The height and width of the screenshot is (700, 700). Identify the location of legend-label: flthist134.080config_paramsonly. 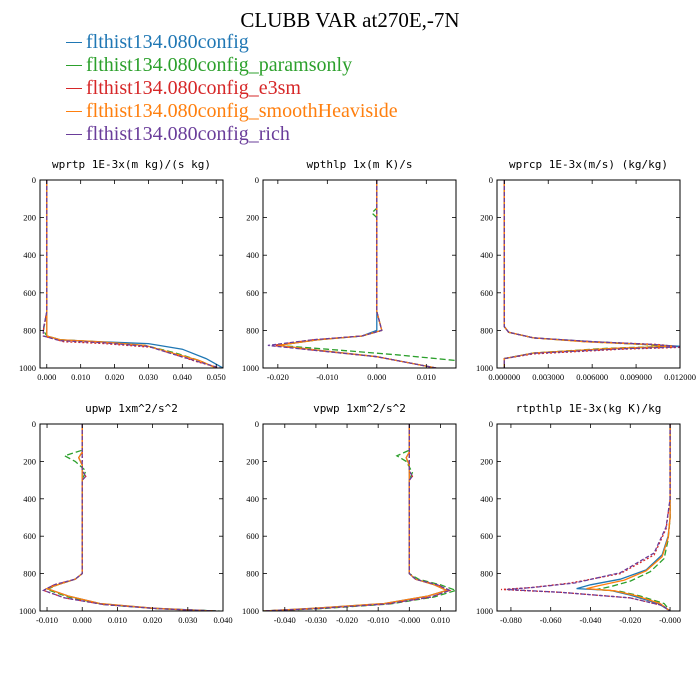
(219, 65).